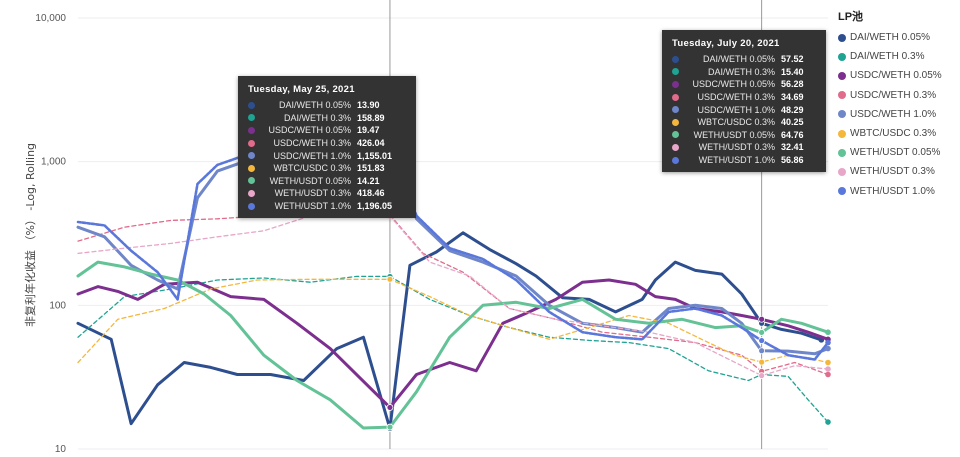 The height and width of the screenshot is (457, 960). What do you see at coordinates (30, 235) in the screenshot?
I see `y-axis-label: 非复利年化收益 （%） -Log, Rolling` at bounding box center [30, 235].